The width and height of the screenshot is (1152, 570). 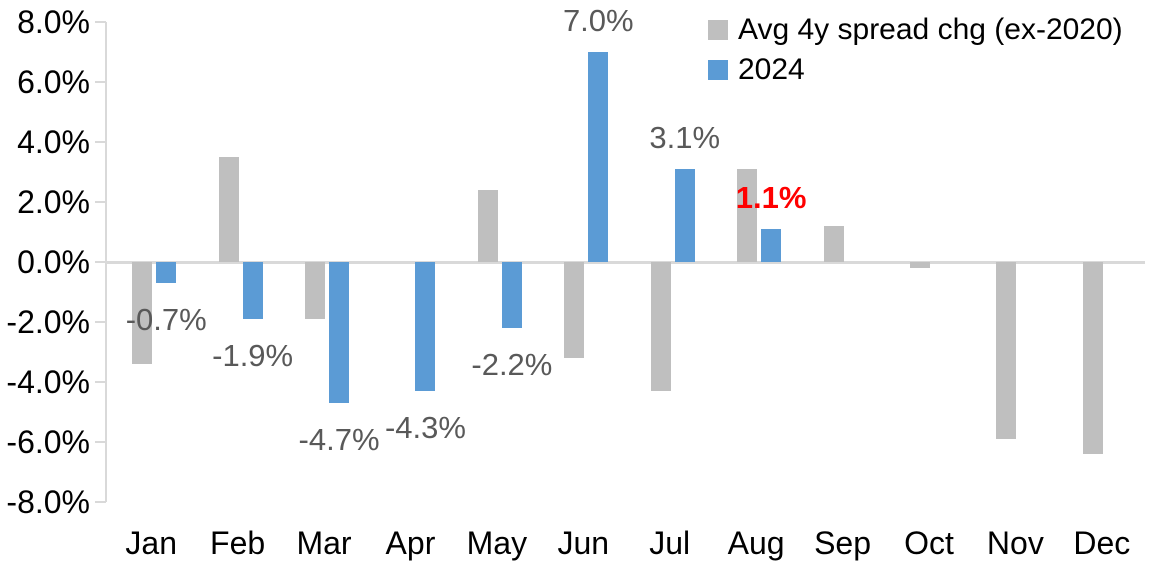 I want to click on y-tick-label: 6.0%, so click(x=53, y=82).